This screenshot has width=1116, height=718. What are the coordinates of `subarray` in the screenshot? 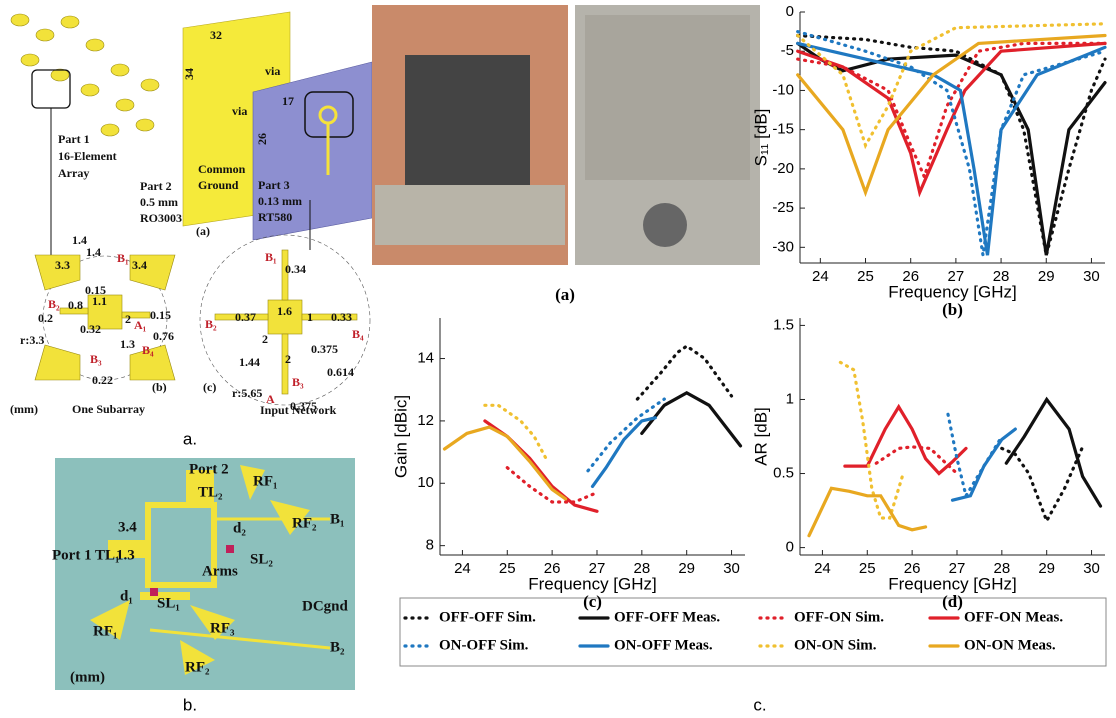 It's located at (105, 317).